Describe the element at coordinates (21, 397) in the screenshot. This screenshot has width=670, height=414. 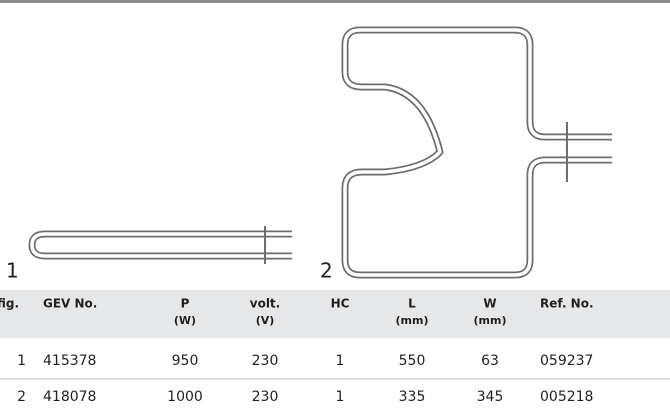
I see `table-cell: 2` at that location.